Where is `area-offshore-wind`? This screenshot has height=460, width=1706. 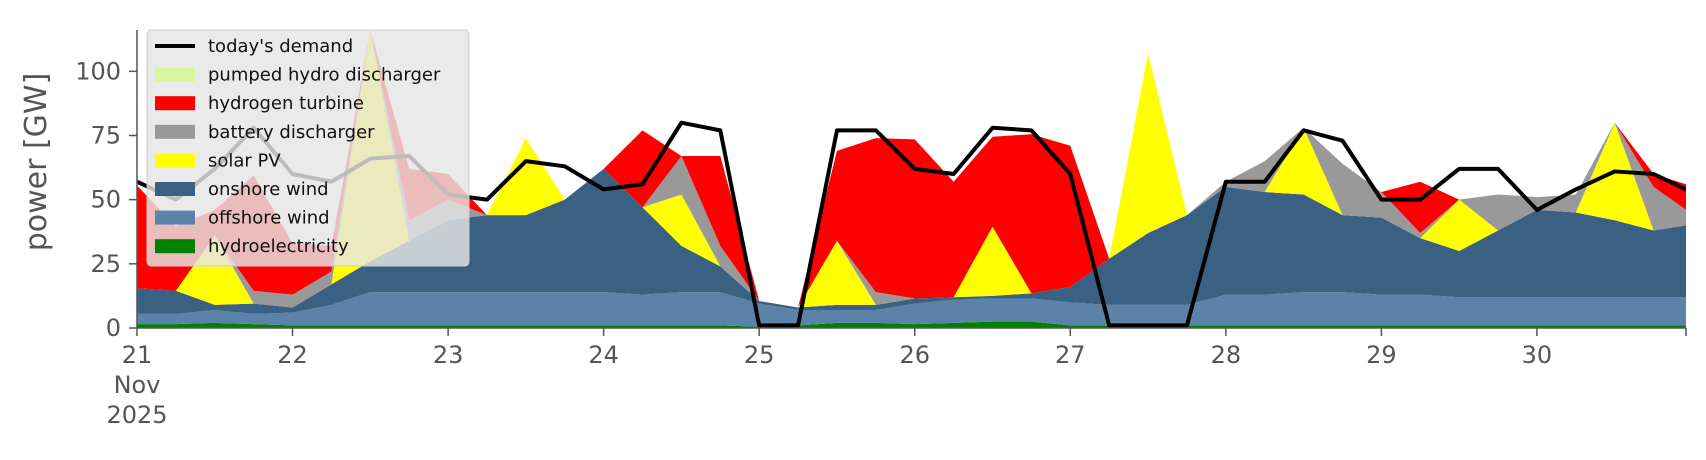 area-offshore-wind is located at coordinates (911, 309).